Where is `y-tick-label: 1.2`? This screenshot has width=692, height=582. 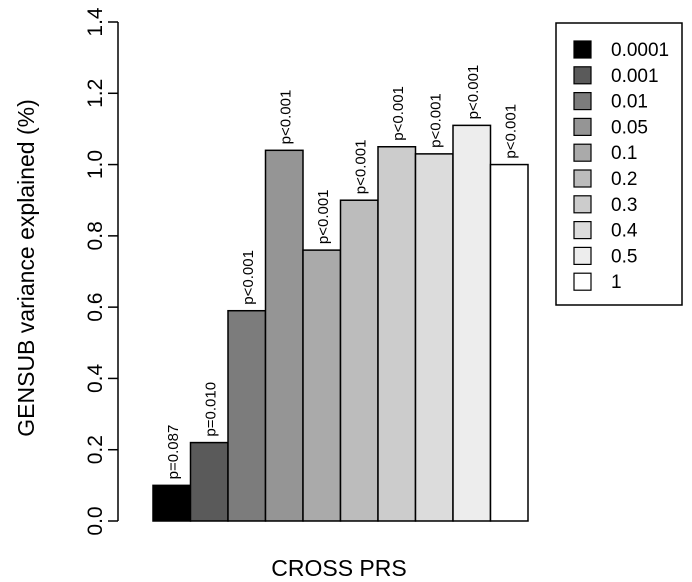
y-tick-label: 1.2 is located at coordinates (95, 93).